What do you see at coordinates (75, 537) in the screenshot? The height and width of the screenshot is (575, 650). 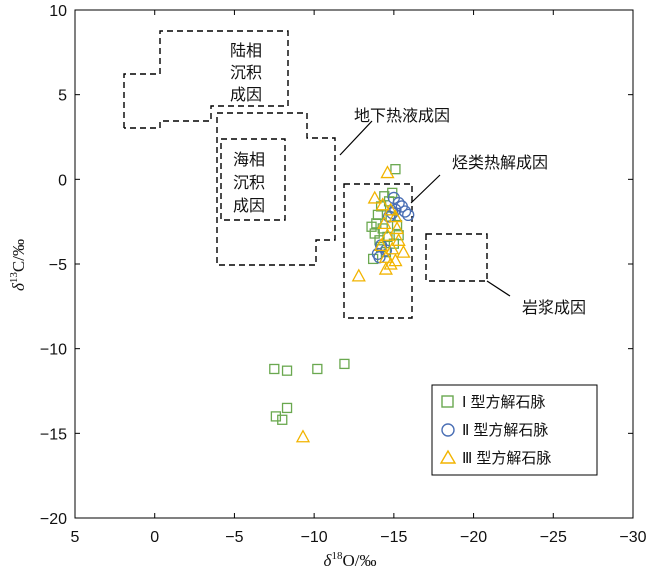 I see `x-tick-label: 5` at bounding box center [75, 537].